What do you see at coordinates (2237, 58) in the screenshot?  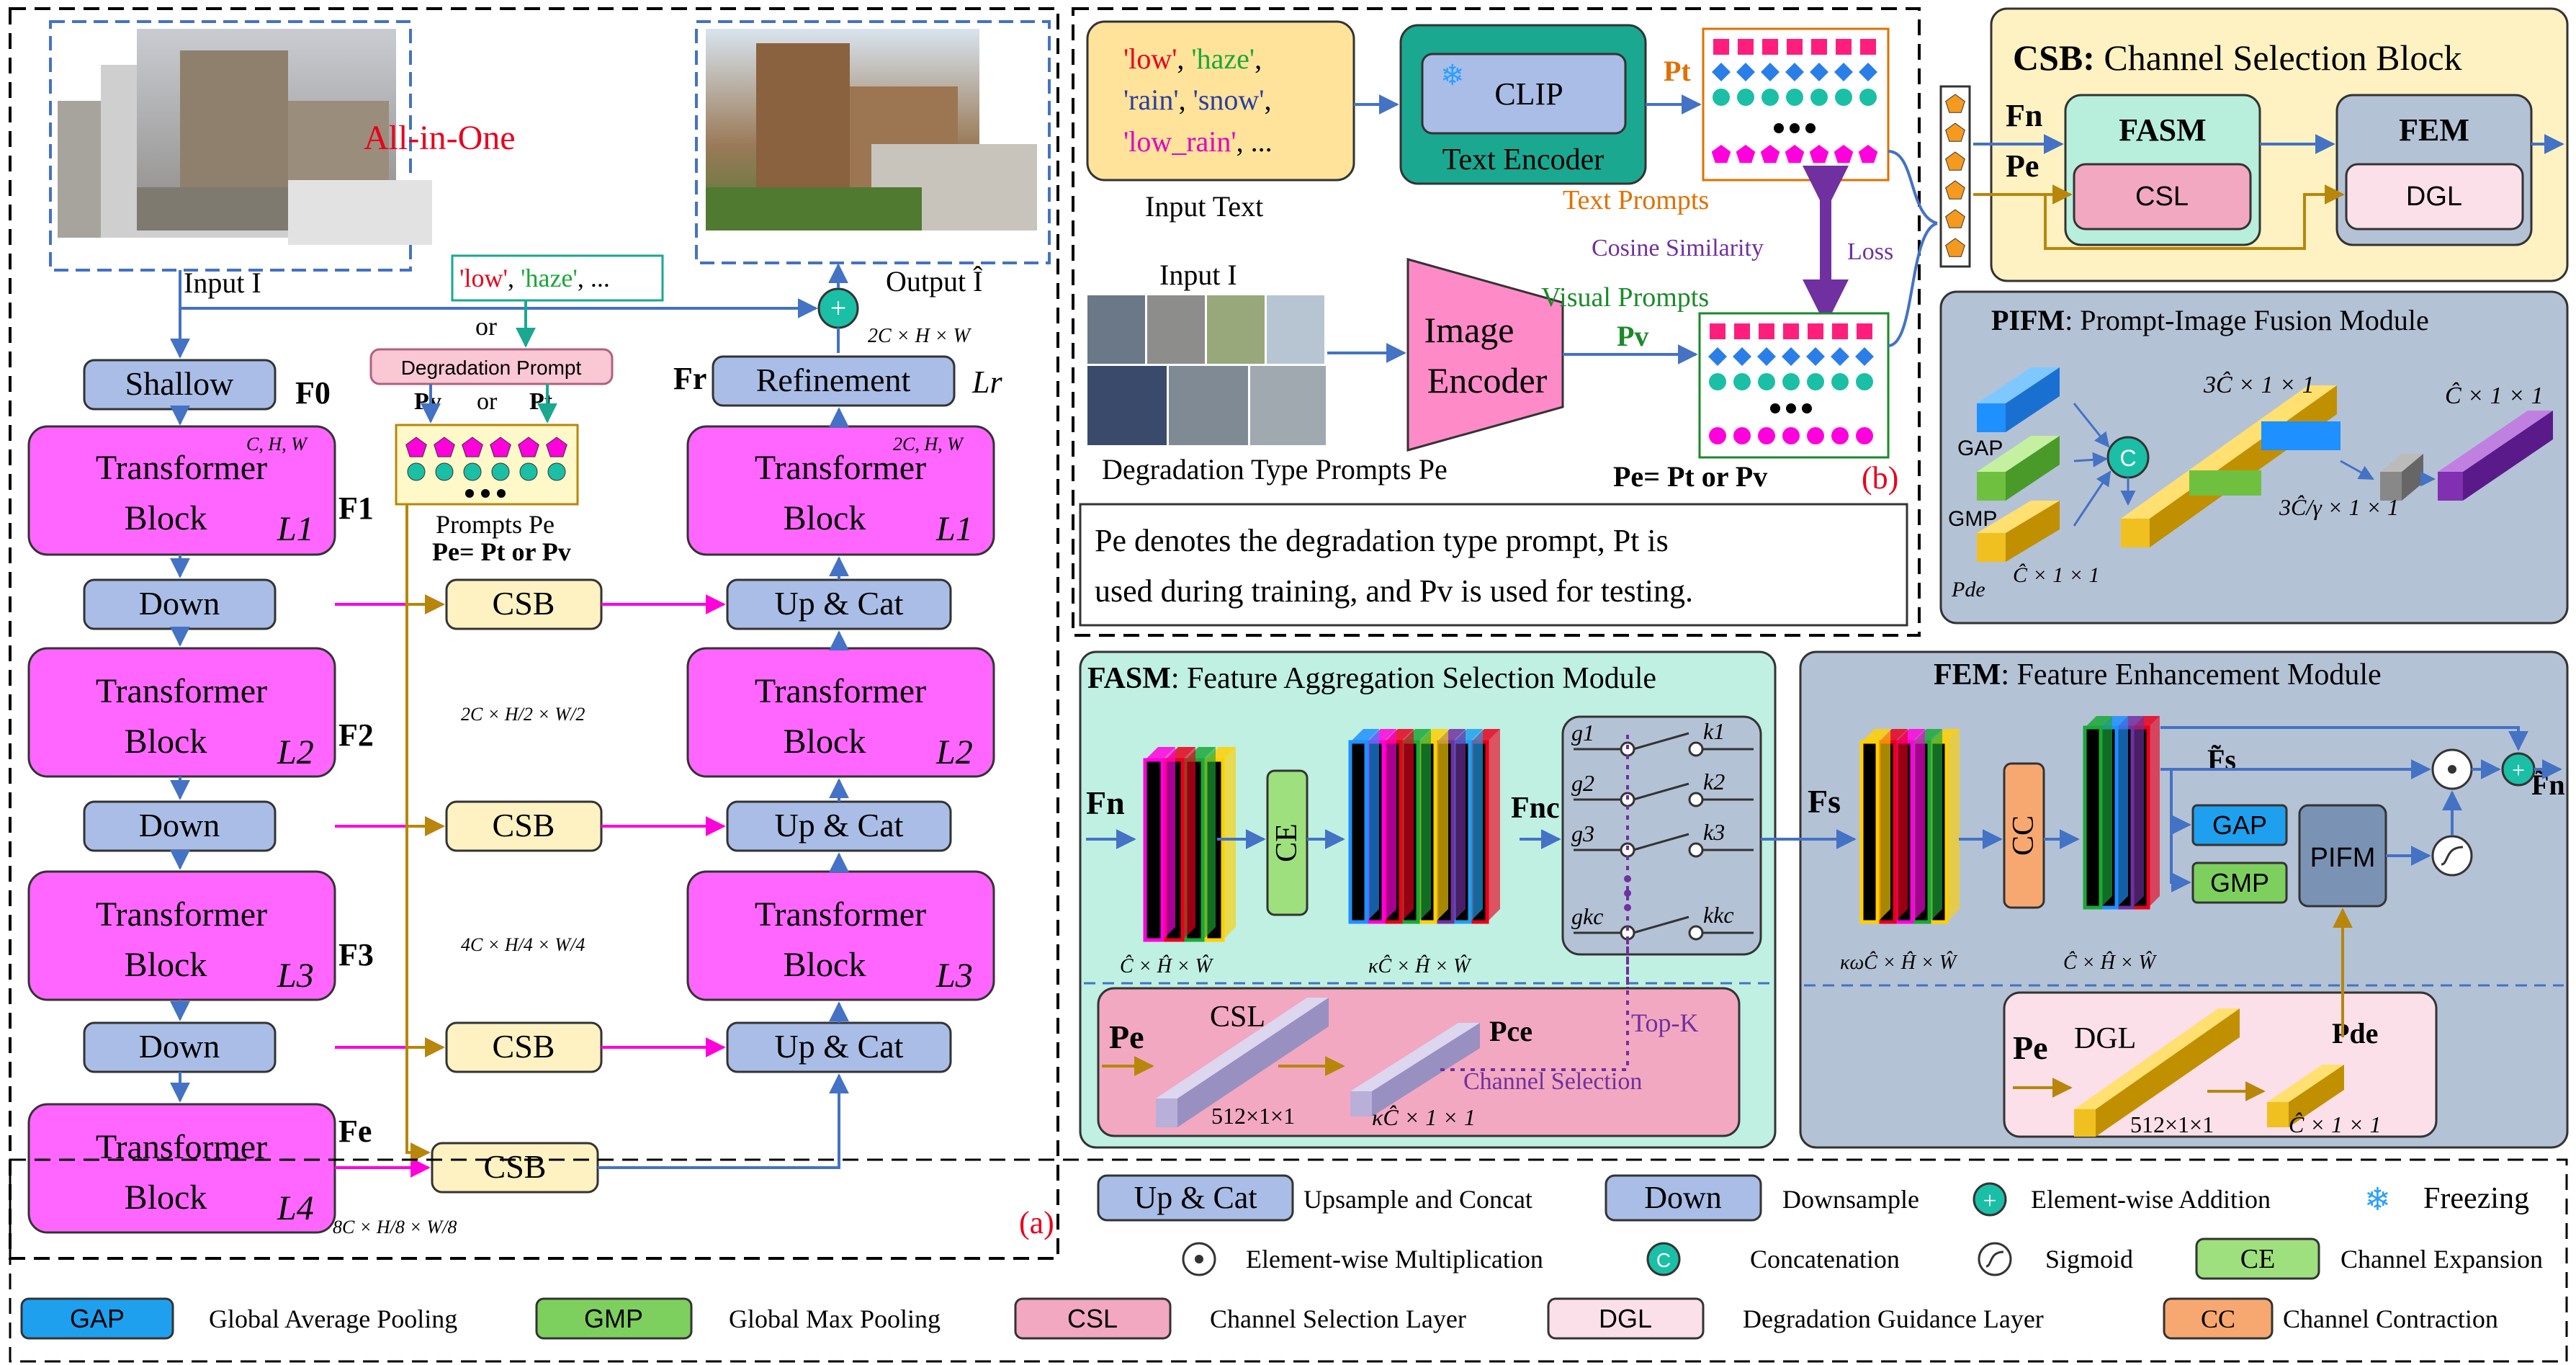 I see `csb-title: CSB: Channel Selection Block` at bounding box center [2237, 58].